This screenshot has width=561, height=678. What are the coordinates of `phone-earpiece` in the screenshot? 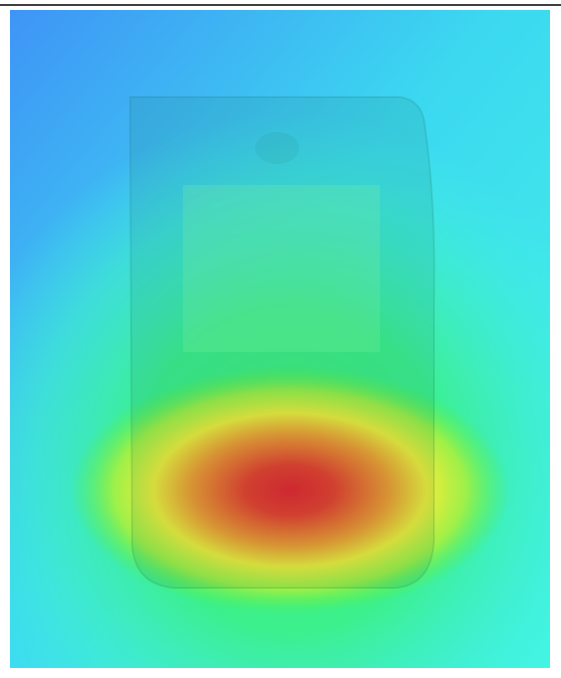 It's located at (277, 148).